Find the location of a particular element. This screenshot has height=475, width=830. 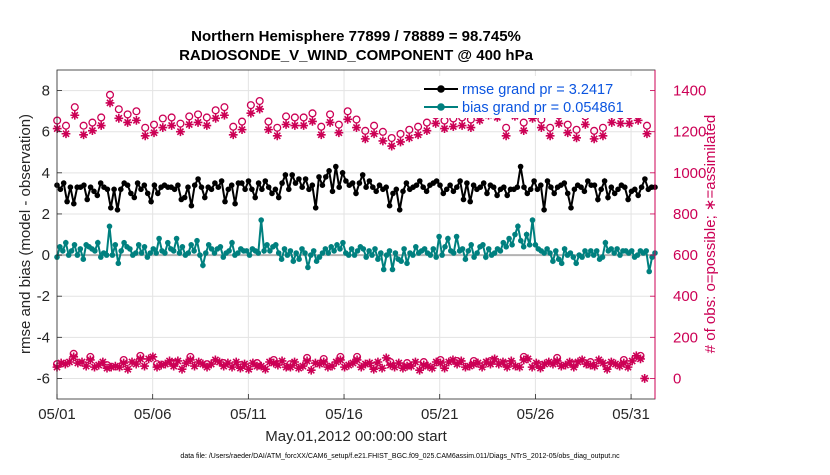

right-y-tick-label: 600 is located at coordinates (685, 255).